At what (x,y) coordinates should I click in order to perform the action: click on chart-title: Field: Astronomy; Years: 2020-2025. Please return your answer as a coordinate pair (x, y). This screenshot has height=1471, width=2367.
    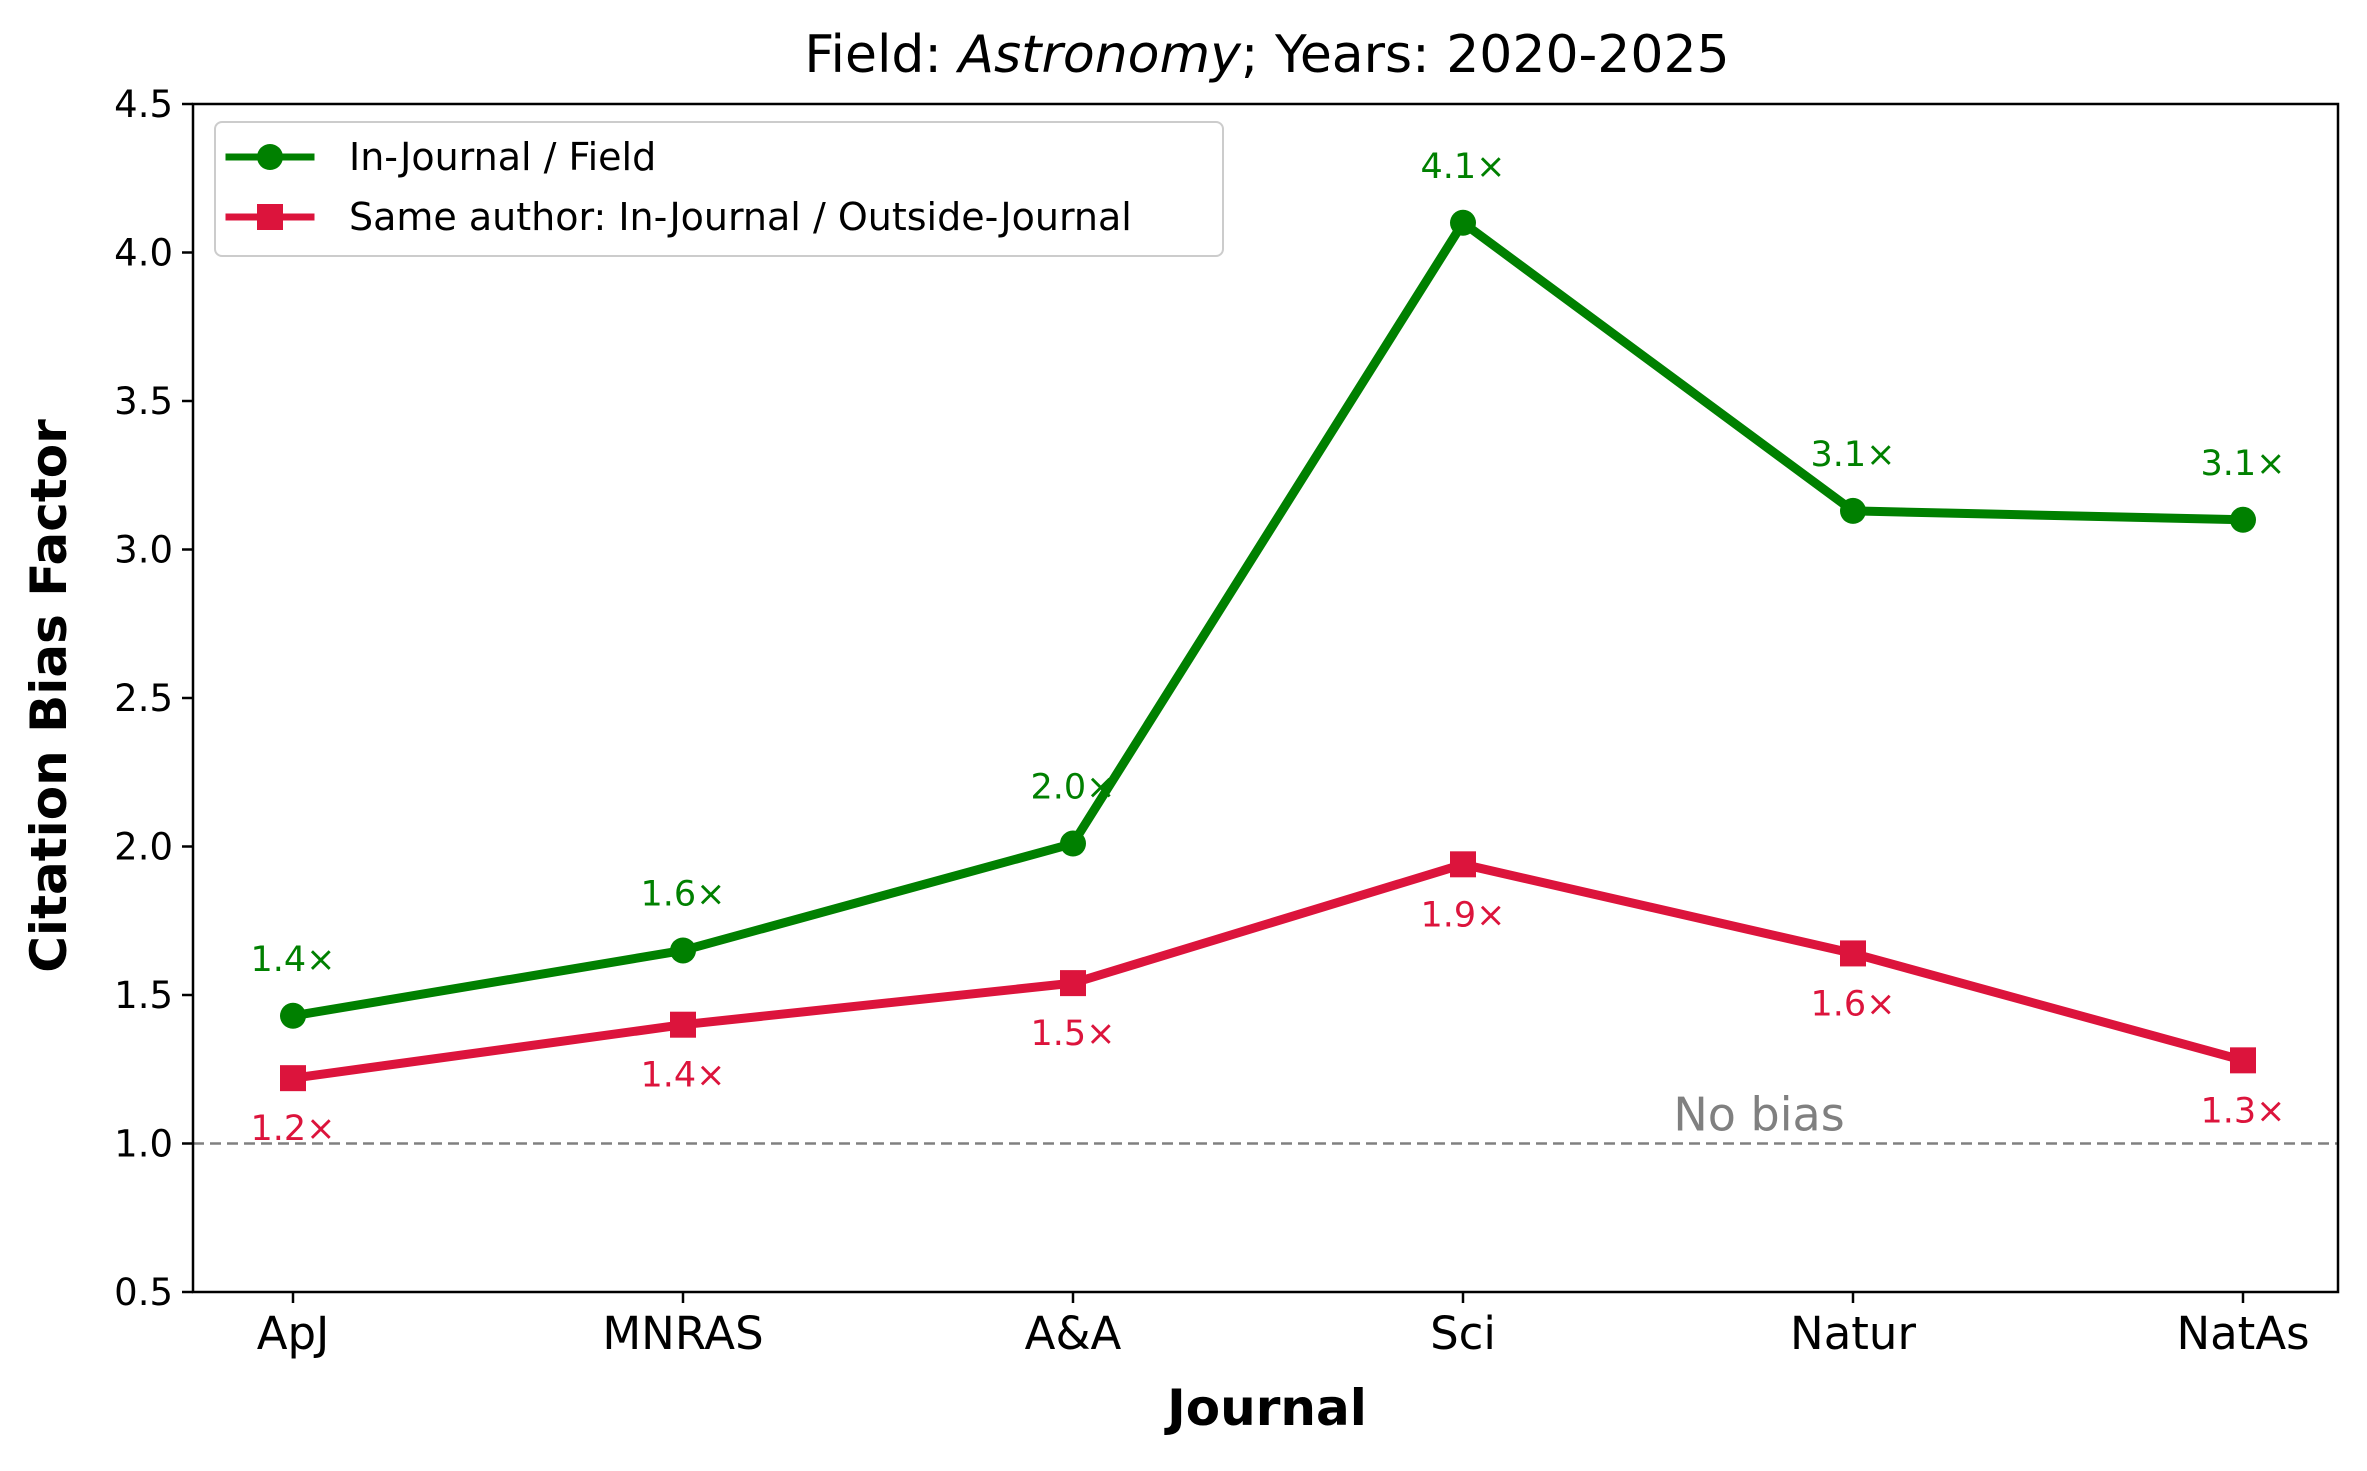
    Looking at the image, I should click on (1266, 55).